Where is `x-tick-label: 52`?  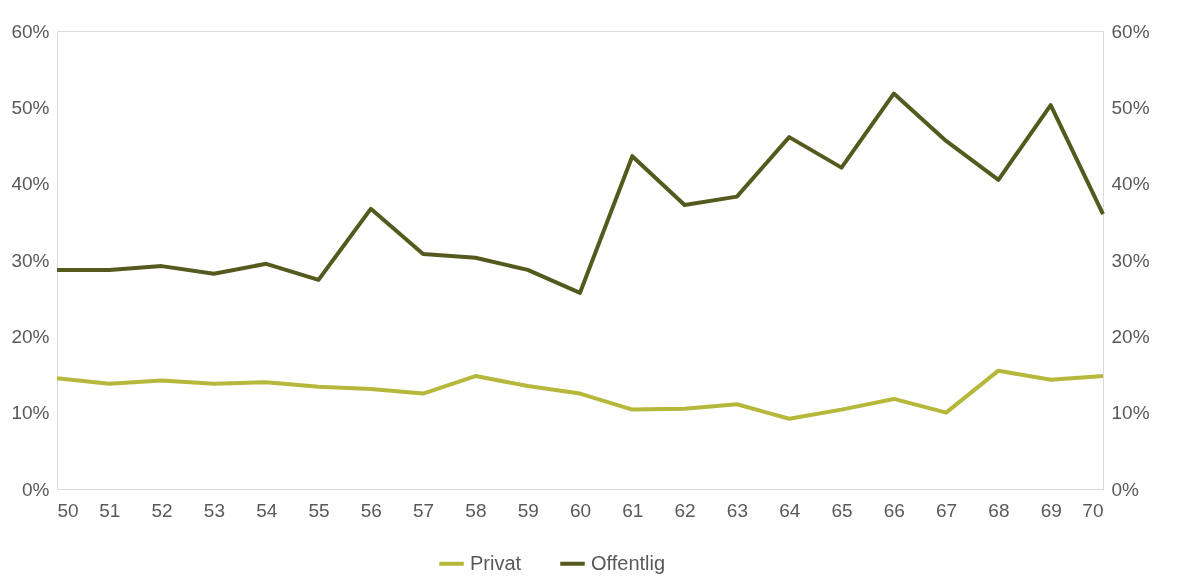 x-tick-label: 52 is located at coordinates (162, 510).